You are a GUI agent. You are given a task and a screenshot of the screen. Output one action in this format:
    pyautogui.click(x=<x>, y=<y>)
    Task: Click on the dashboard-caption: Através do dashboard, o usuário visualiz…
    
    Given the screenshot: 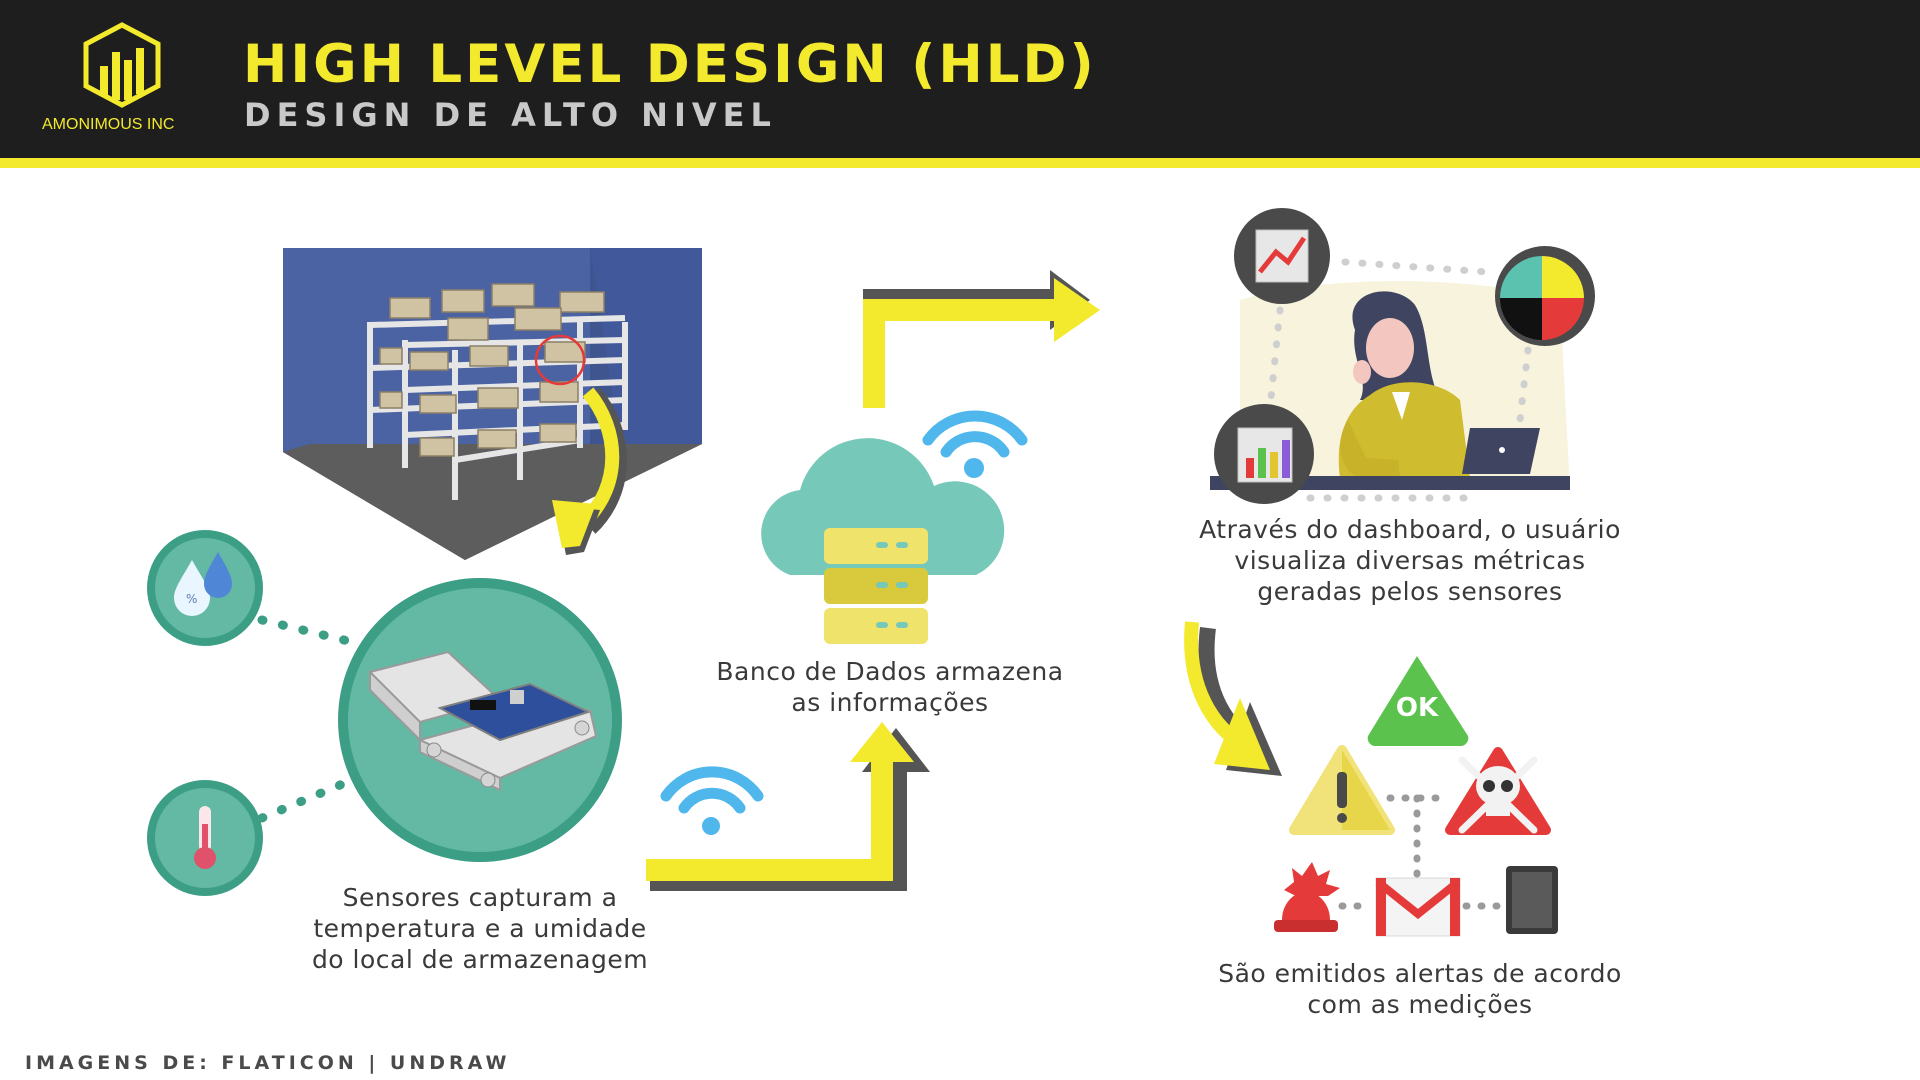 What is the action you would take?
    pyautogui.click(x=1410, y=560)
    